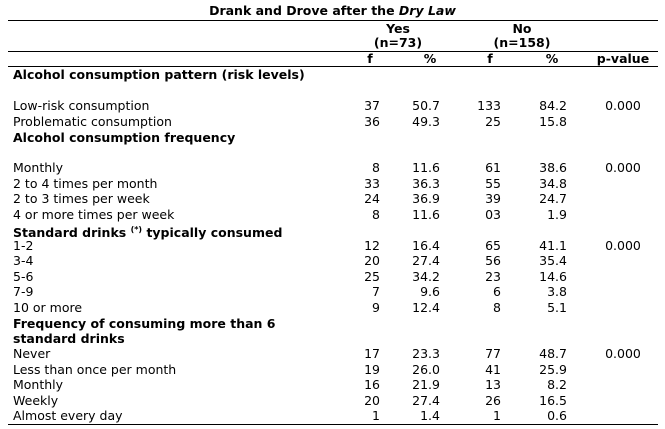 This screenshot has height=429, width=665. Describe the element at coordinates (493, 400) in the screenshot. I see `cell-f-no: 26` at that location.